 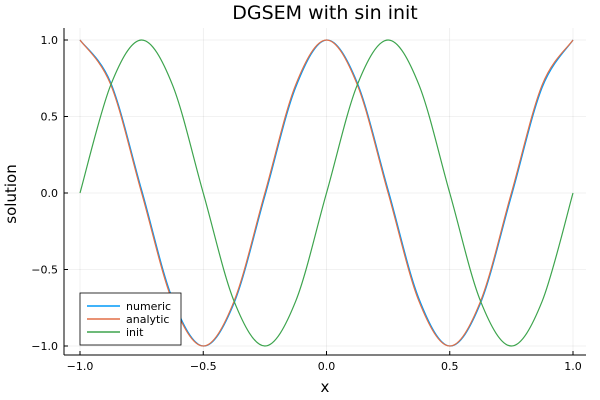 I want to click on legend-label-numeric: numeric, so click(x=148, y=306).